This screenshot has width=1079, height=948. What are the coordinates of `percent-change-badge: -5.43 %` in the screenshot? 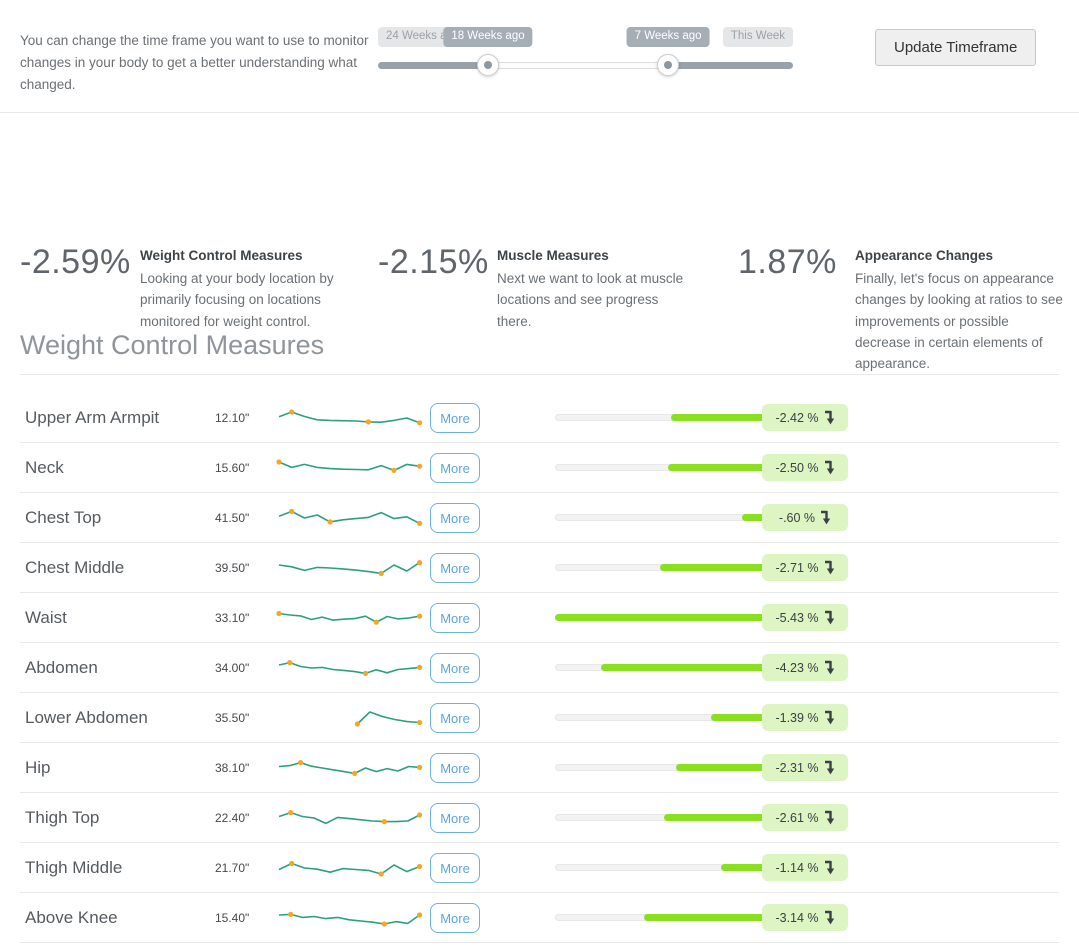 It's located at (805, 617).